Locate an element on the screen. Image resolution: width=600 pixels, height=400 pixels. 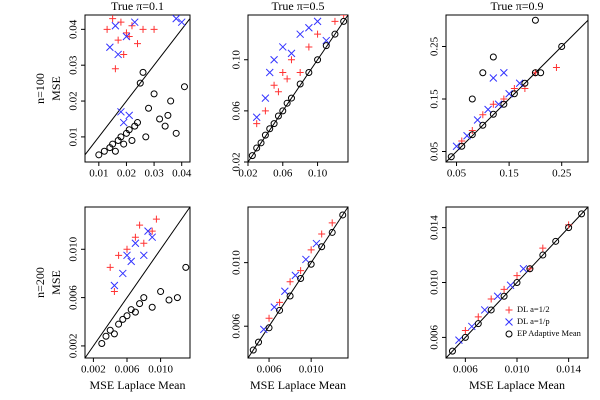
x-axis-label: MSE Laplace Mean is located at coordinates (517, 385).